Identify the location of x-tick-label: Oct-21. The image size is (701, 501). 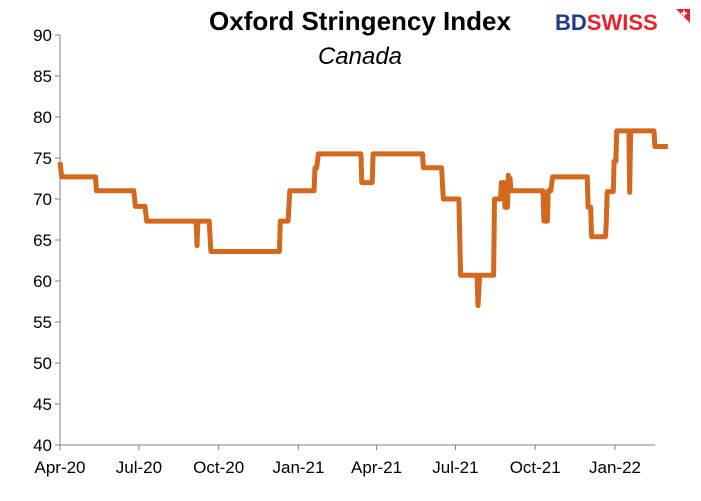
(535, 467).